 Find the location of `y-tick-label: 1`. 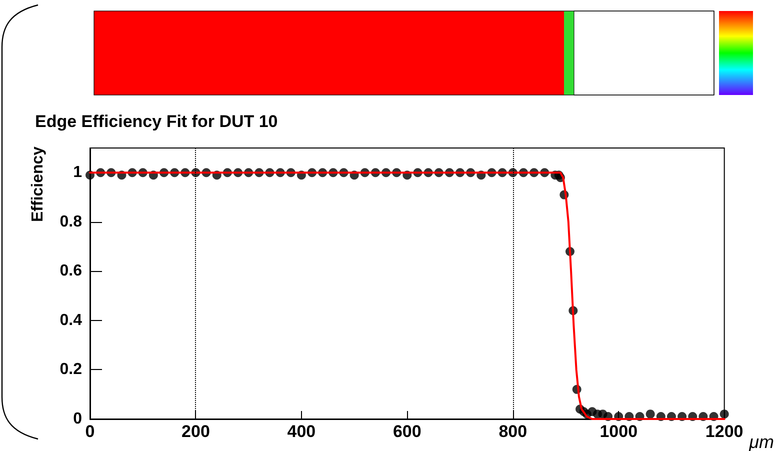

y-tick-label: 1 is located at coordinates (77, 173).